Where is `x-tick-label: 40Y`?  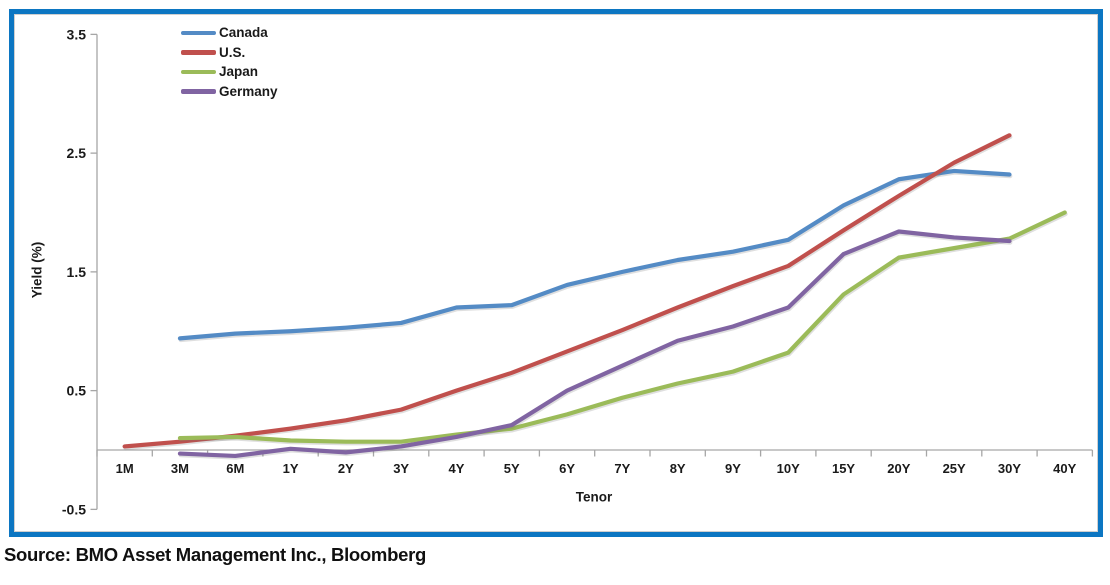 x-tick-label: 40Y is located at coordinates (1064, 468).